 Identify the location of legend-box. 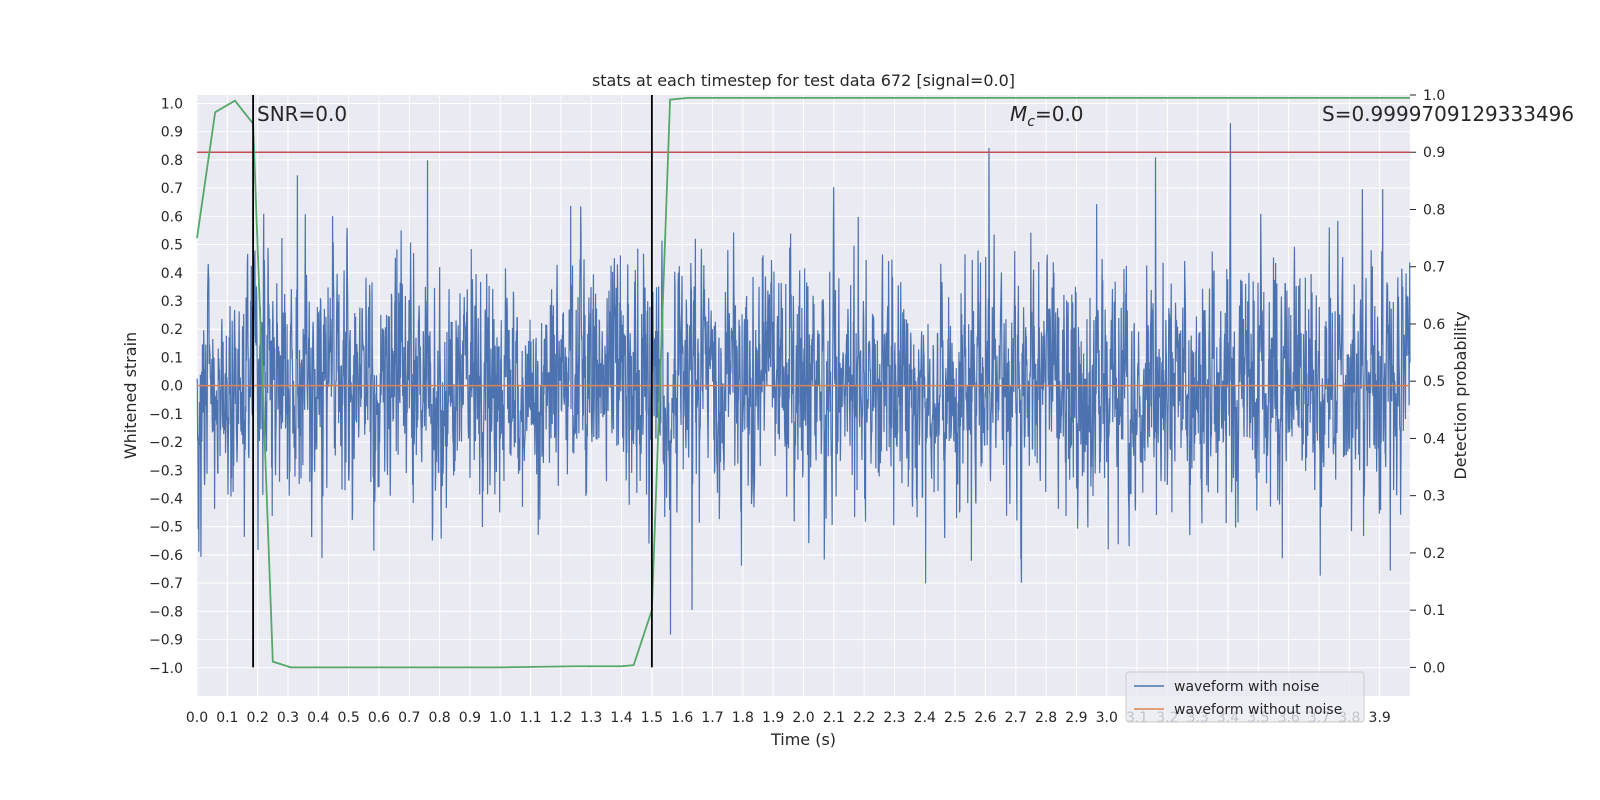
(1245, 697).